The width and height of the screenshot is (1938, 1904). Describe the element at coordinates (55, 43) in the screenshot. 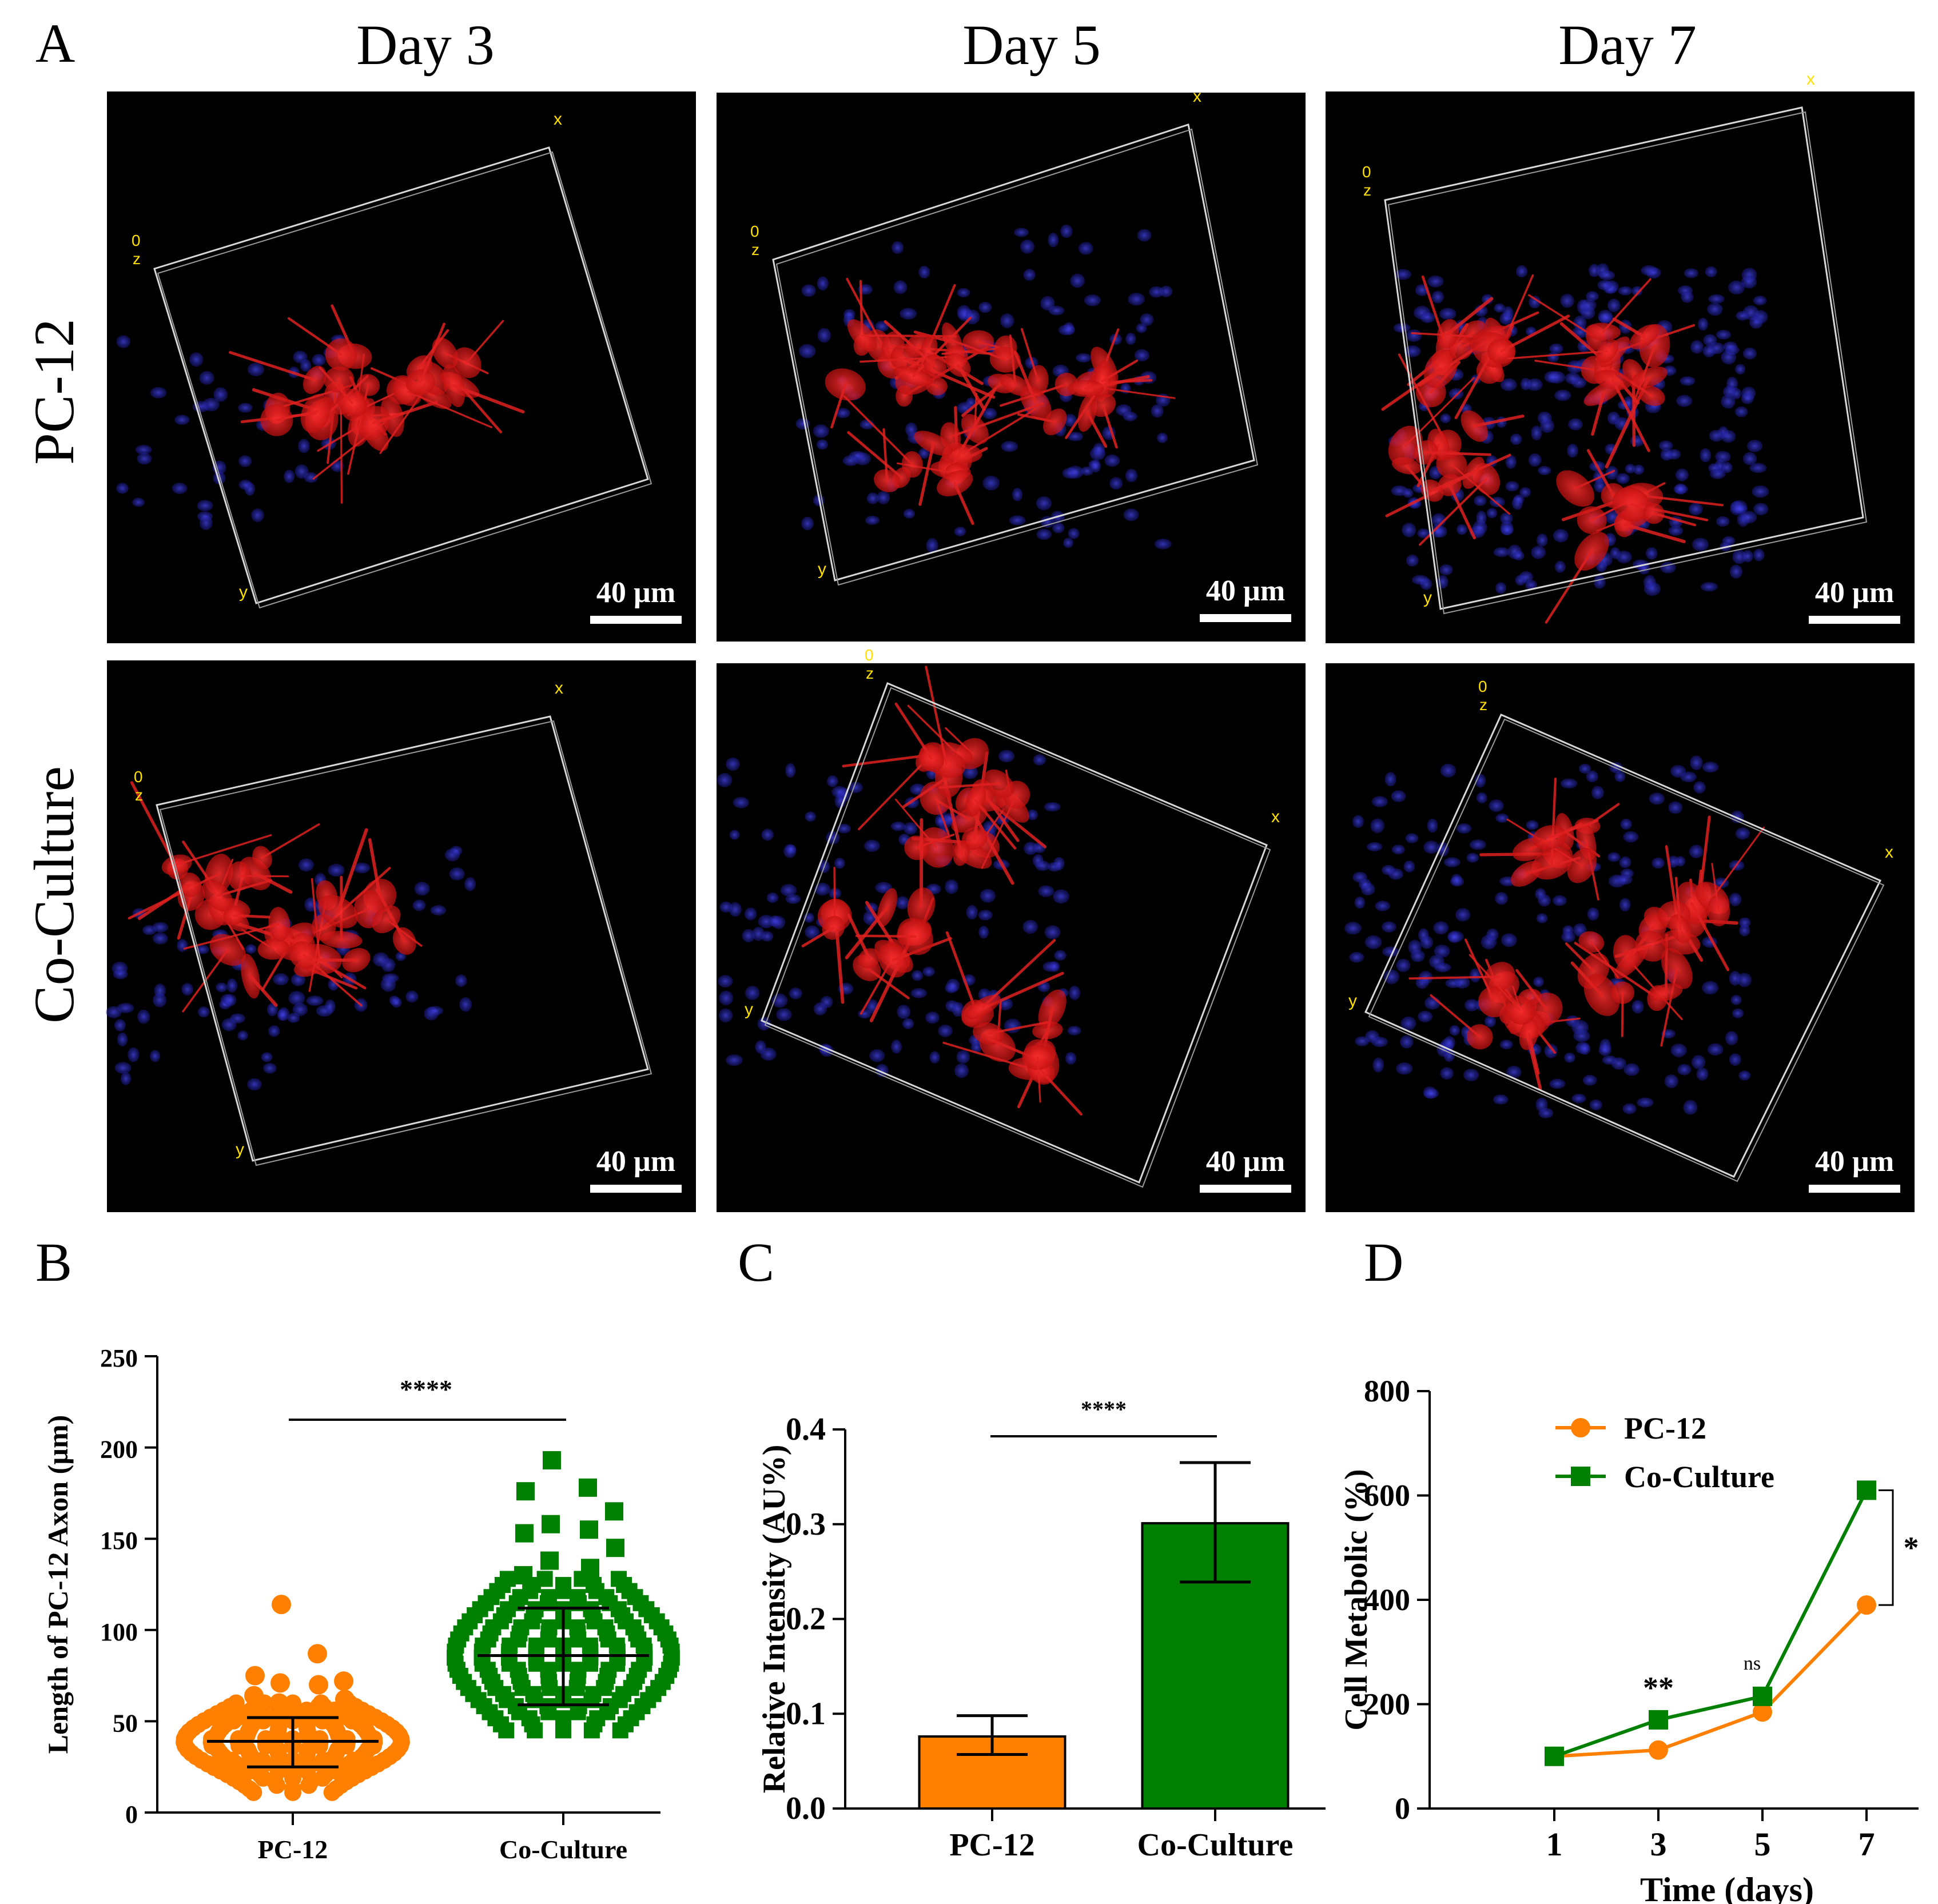

I see `panel-letter-a: A` at that location.